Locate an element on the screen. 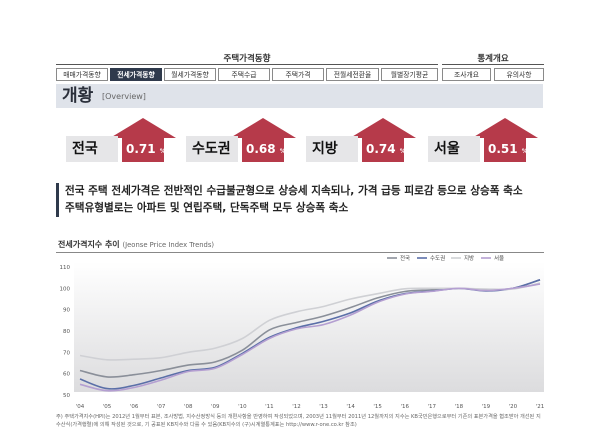  y-tick-label: 110 is located at coordinates (65, 268).